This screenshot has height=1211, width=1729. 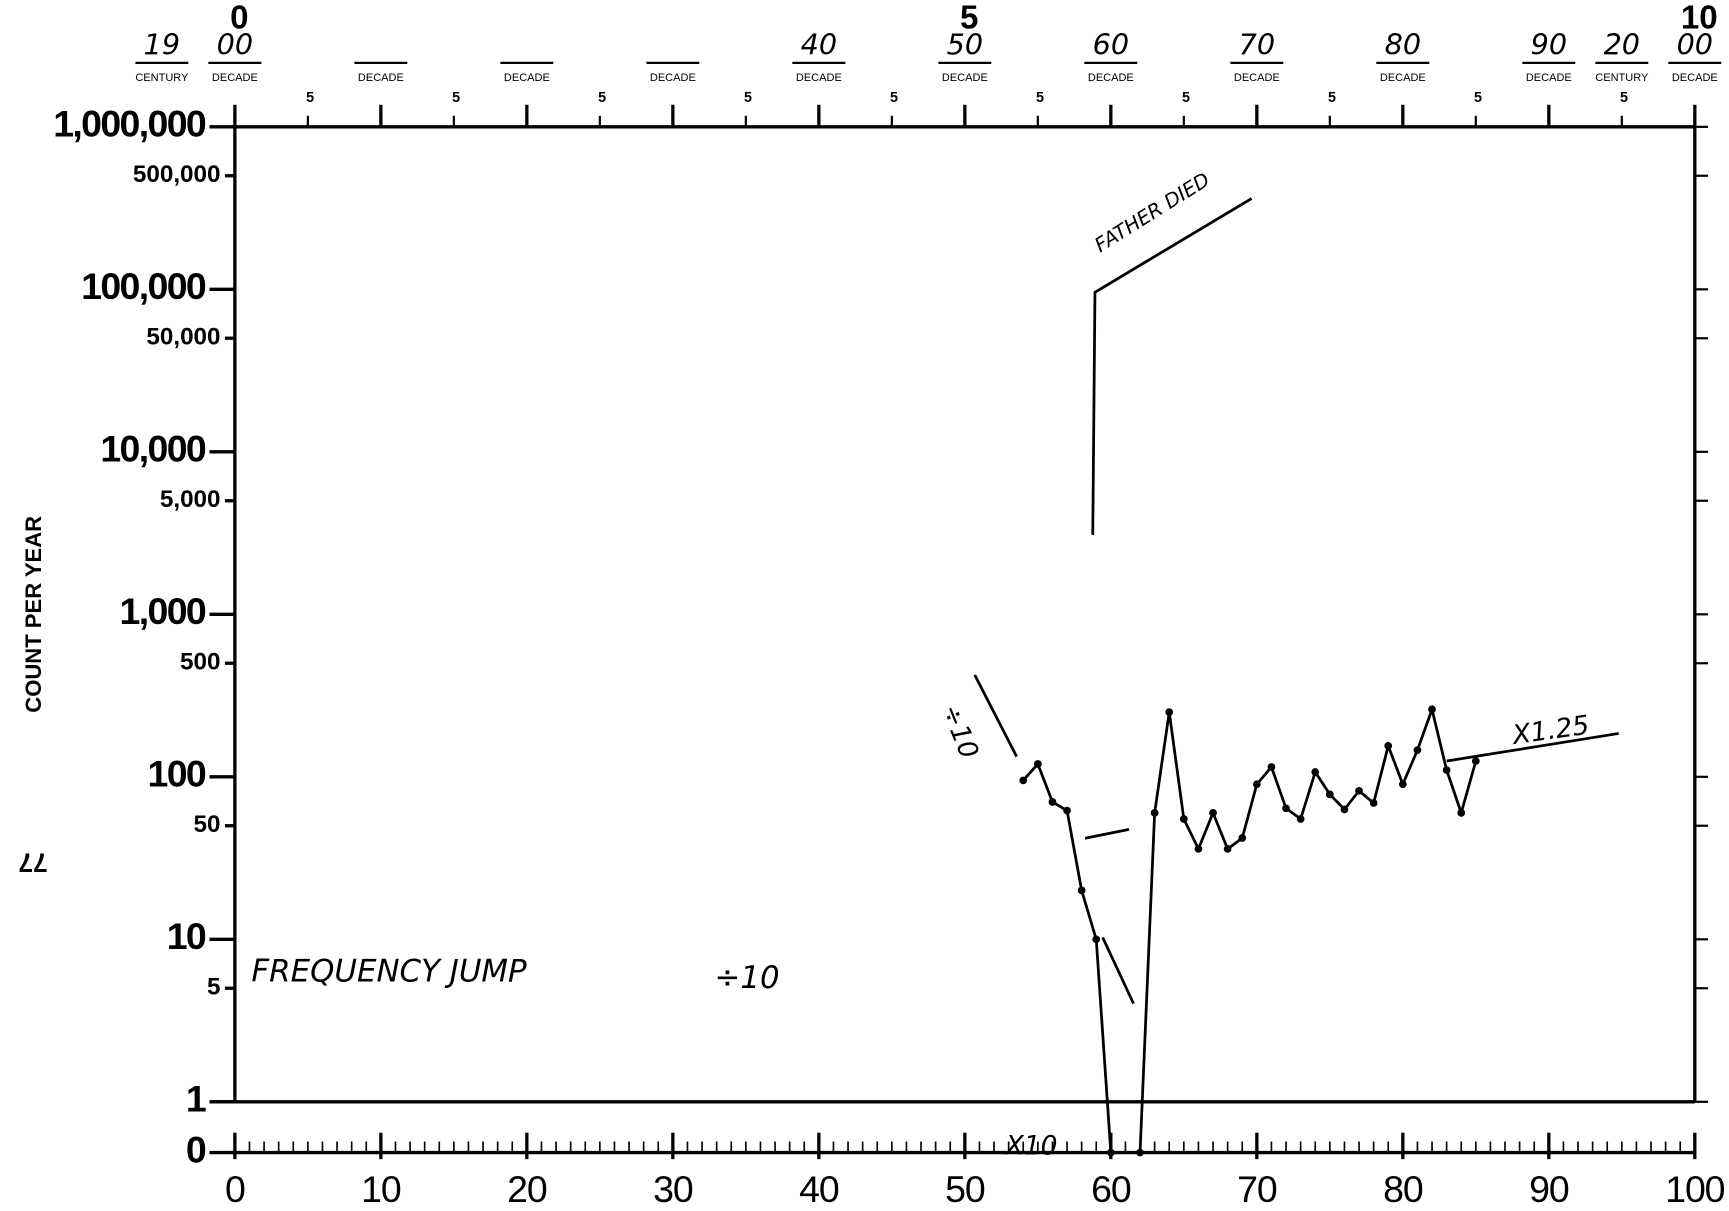 I want to click on x-tick-label: 0, so click(x=235, y=1189).